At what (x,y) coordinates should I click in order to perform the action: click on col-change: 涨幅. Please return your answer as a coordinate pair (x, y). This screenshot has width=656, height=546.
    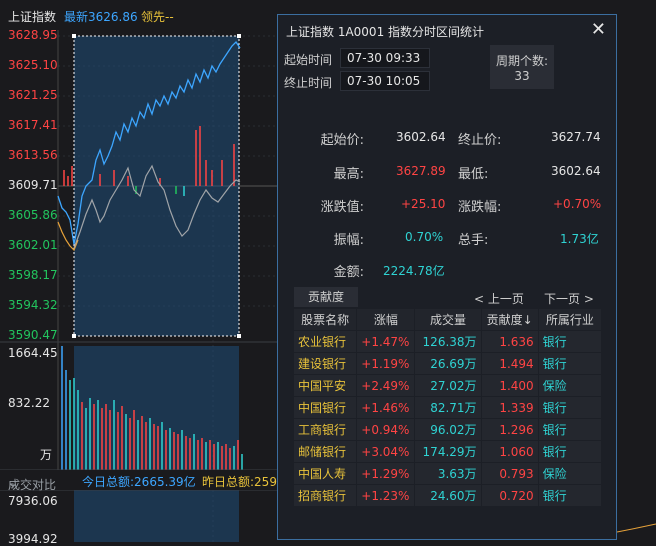
    Looking at the image, I should click on (386, 320).